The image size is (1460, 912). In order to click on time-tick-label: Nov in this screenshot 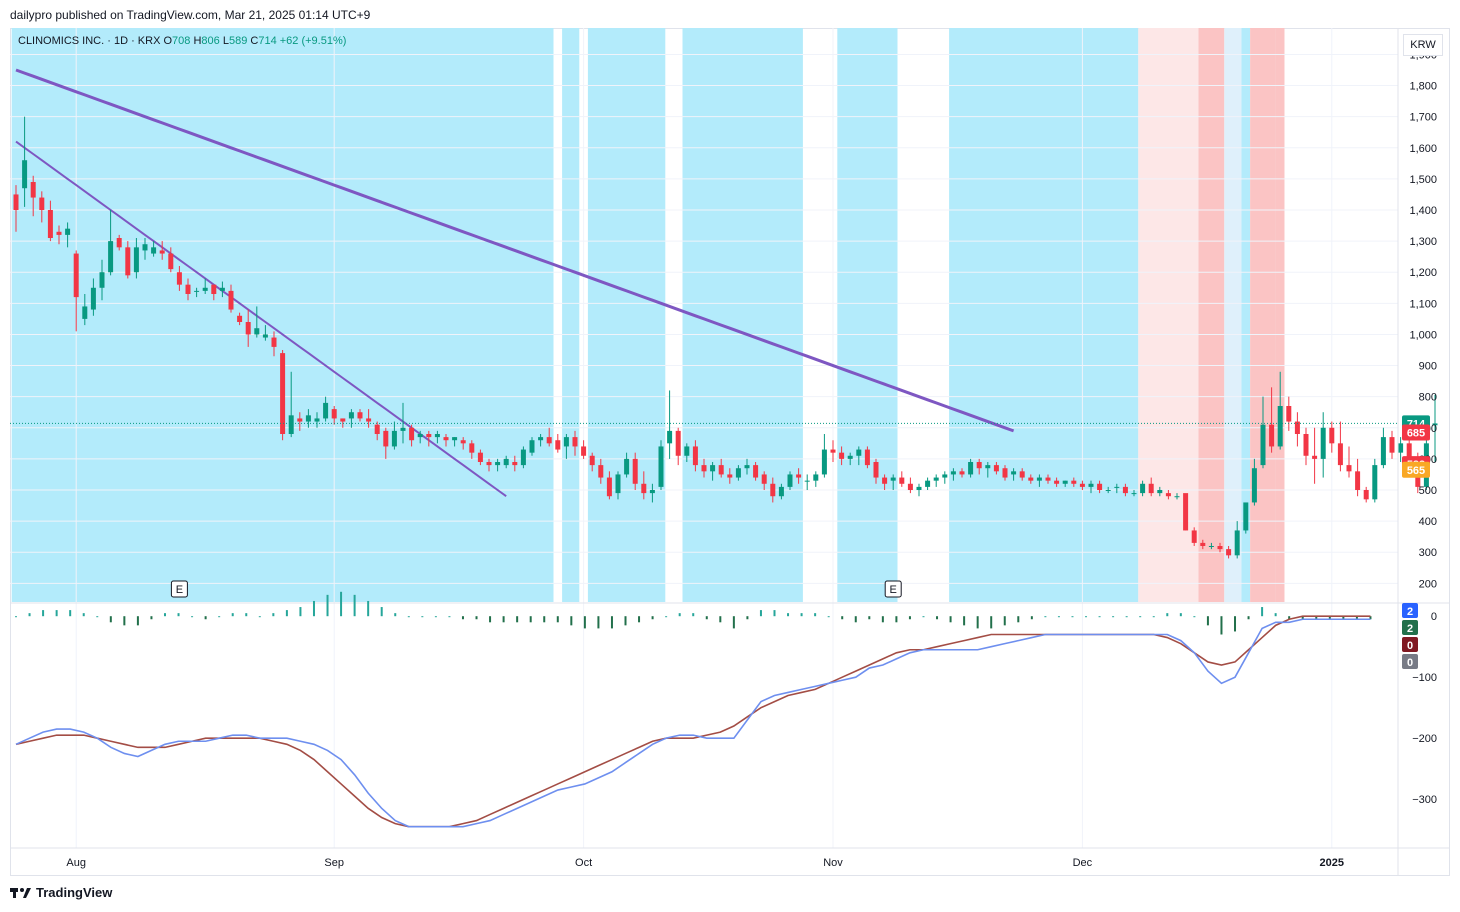, I will do `click(833, 863)`.